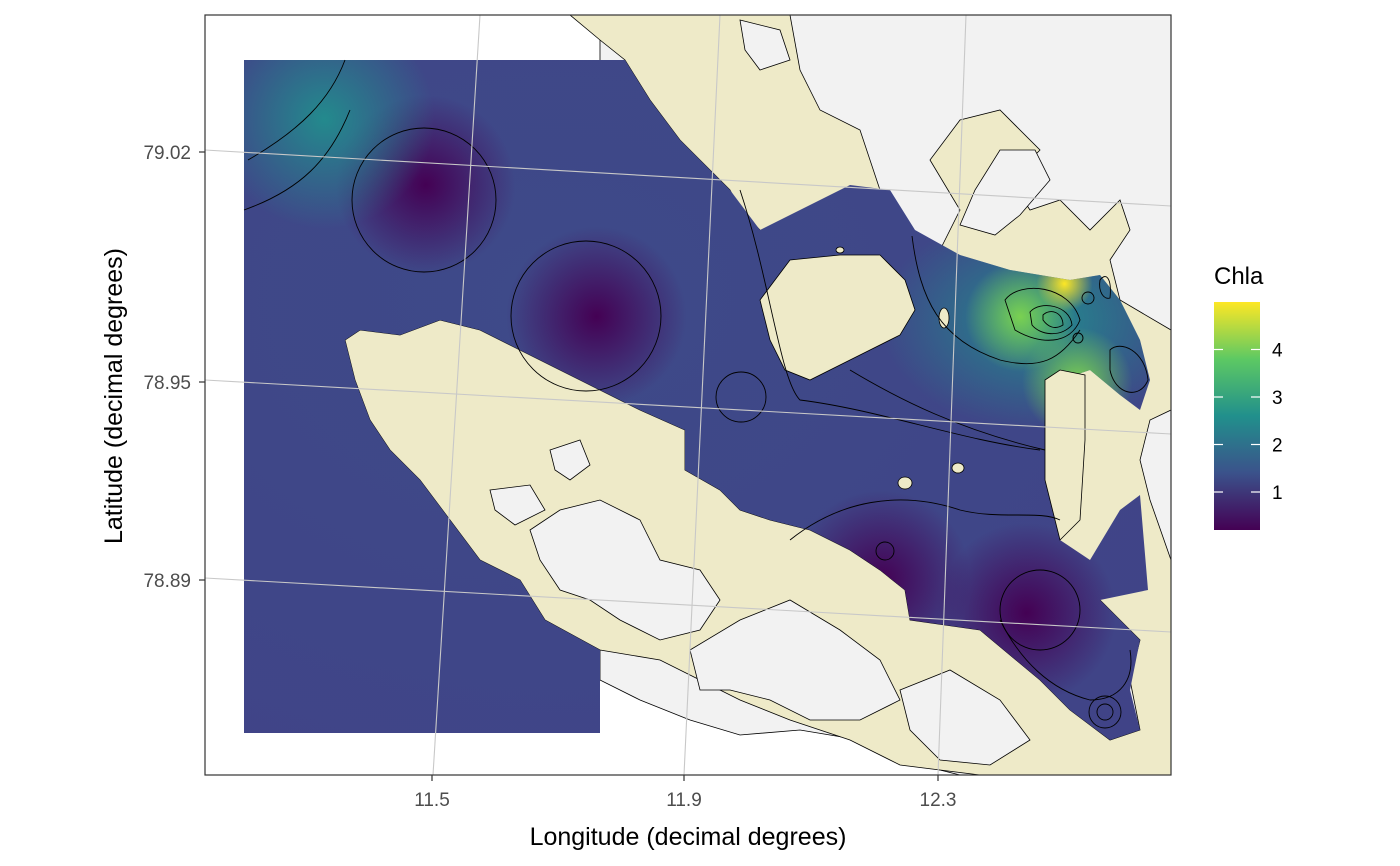 This screenshot has height=866, width=1400. Describe the element at coordinates (1239, 276) in the screenshot. I see `legend-title: Chla` at that location.